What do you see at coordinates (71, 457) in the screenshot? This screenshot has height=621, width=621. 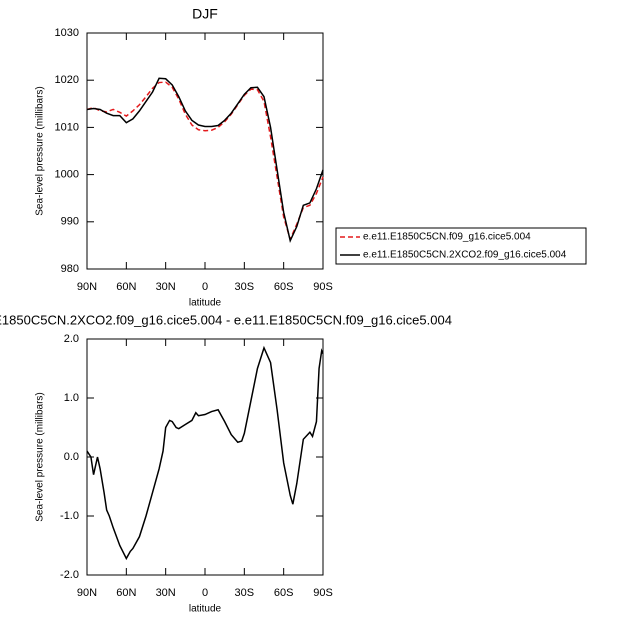 I see `y-tick-label: 0.0` at bounding box center [71, 457].